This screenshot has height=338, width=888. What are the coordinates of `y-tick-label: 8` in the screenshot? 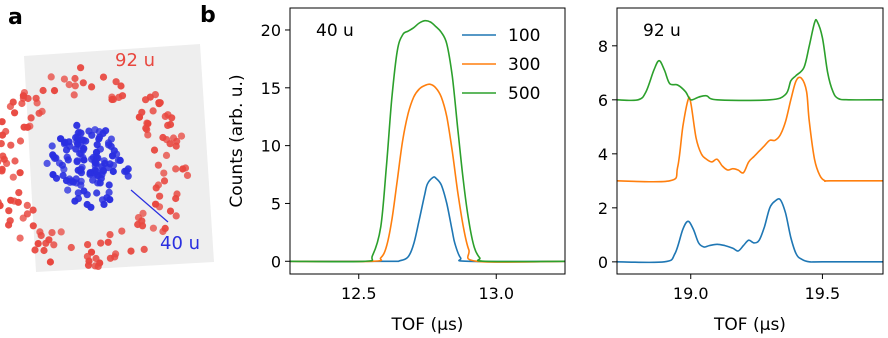 It's located at (603, 46).